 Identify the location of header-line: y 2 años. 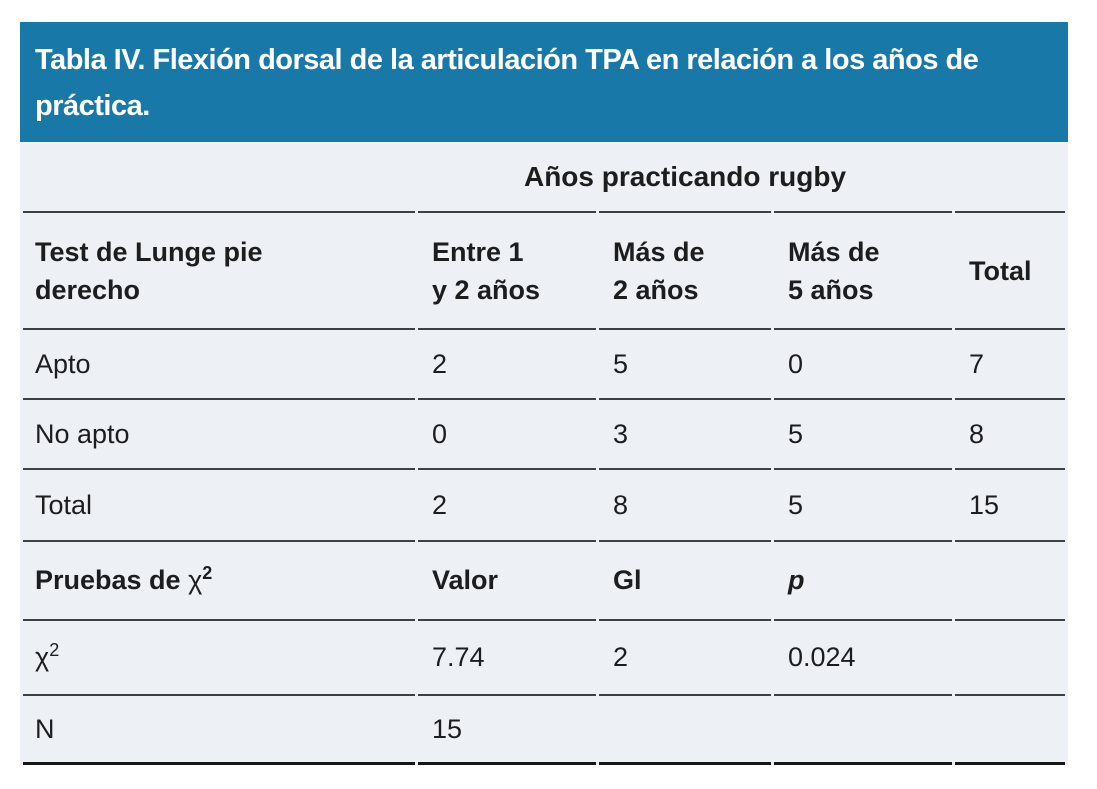
(486, 289).